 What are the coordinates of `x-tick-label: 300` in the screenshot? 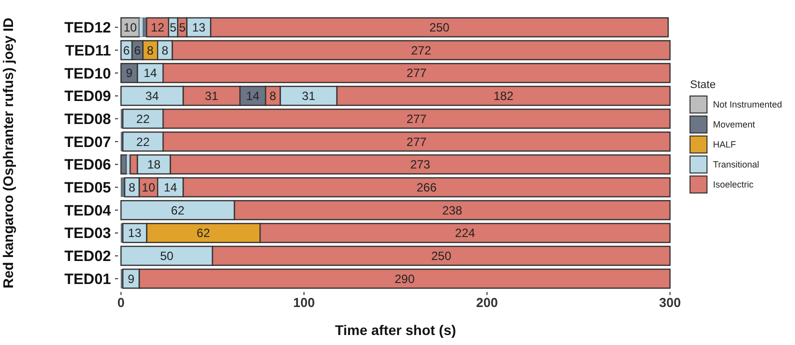 It's located at (670, 302).